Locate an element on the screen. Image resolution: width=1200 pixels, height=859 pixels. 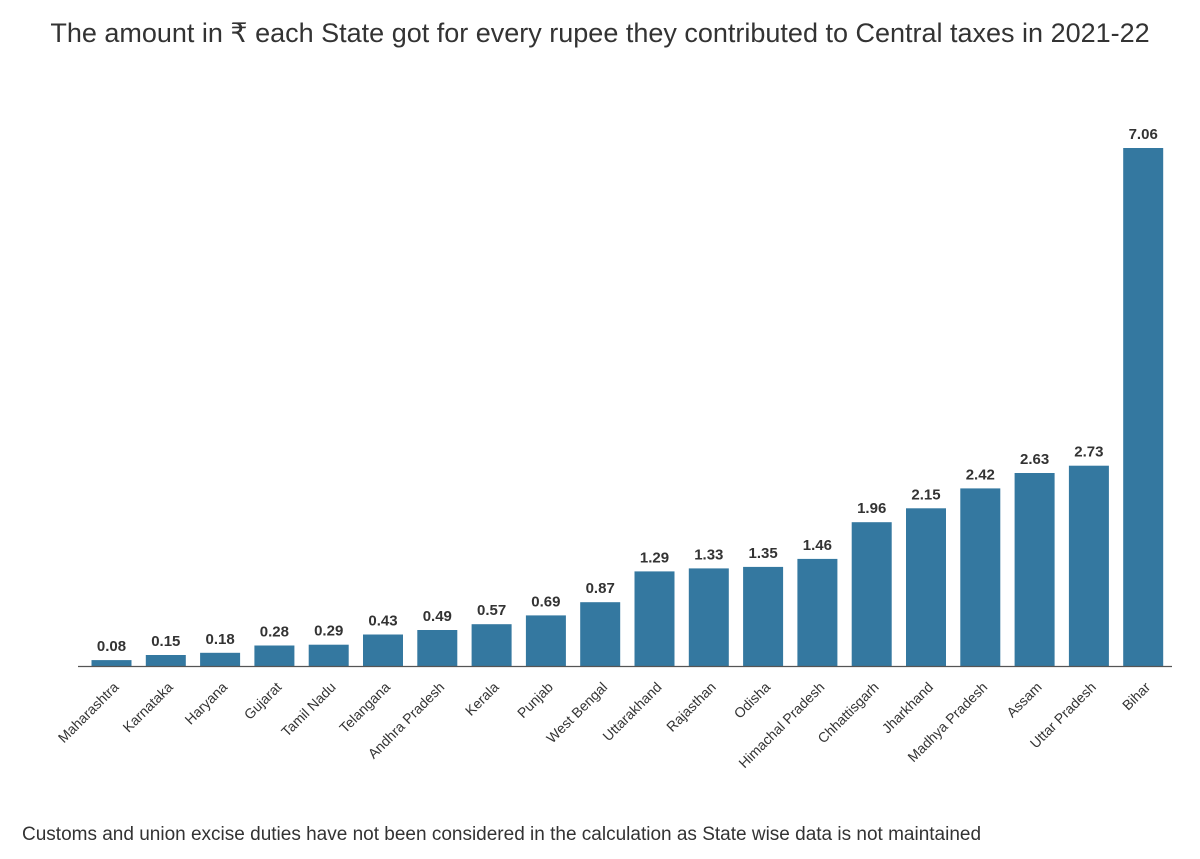
category-label-jharkhand: Jharkhand is located at coordinates (908, 708).